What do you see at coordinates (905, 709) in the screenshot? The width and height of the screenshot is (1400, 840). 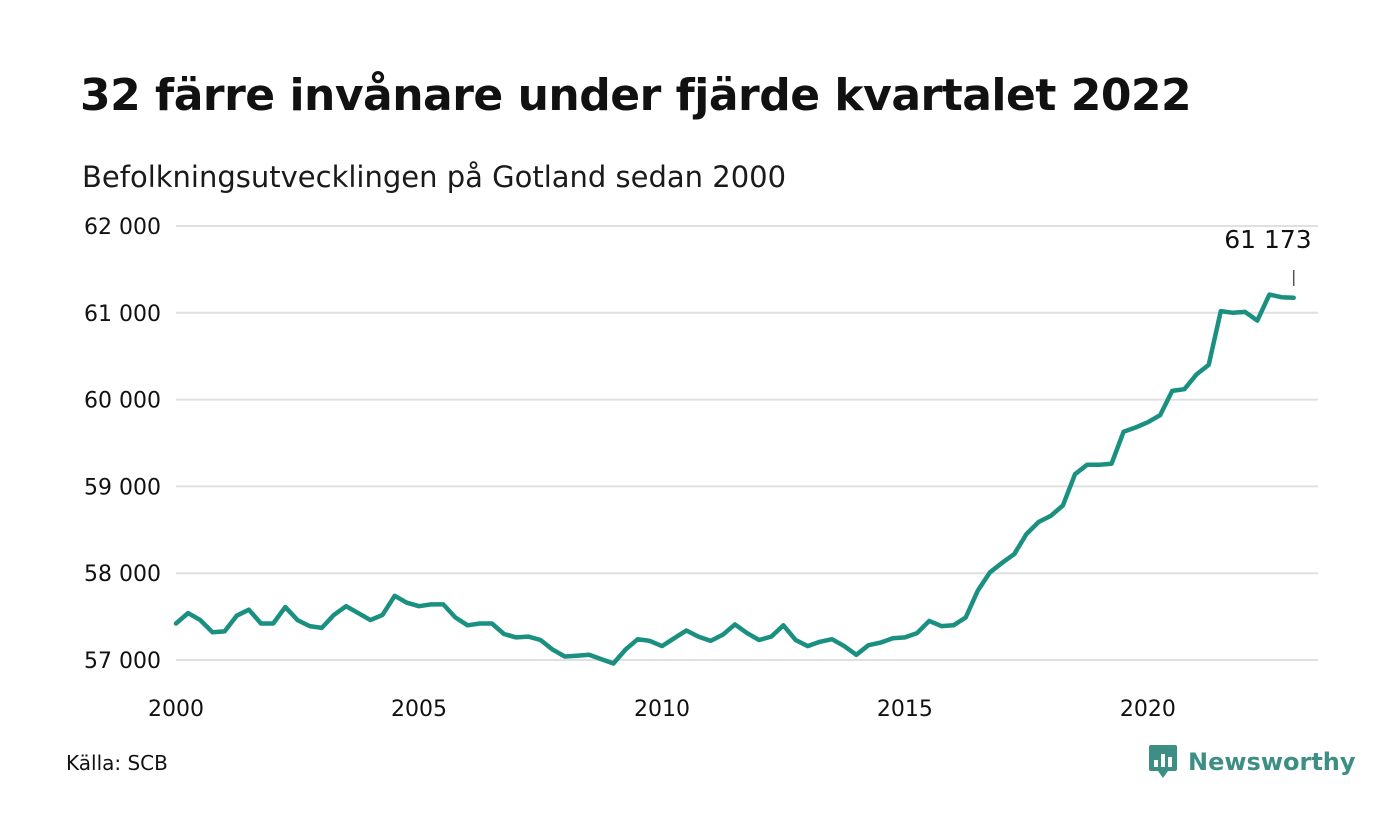 I see `x-tick-label: 2015` at bounding box center [905, 709].